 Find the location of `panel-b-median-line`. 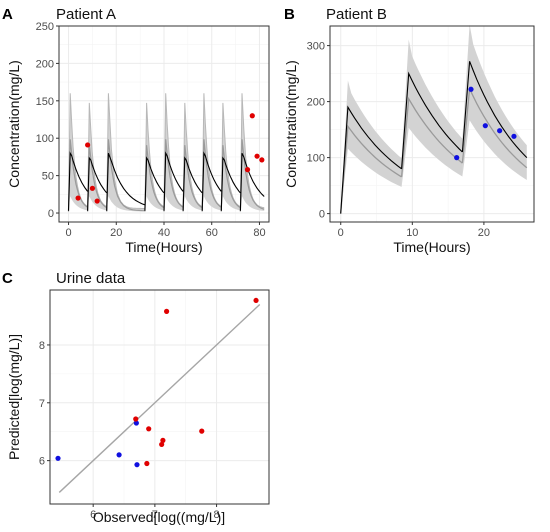

panel-b-median-line is located at coordinates (434, 150).